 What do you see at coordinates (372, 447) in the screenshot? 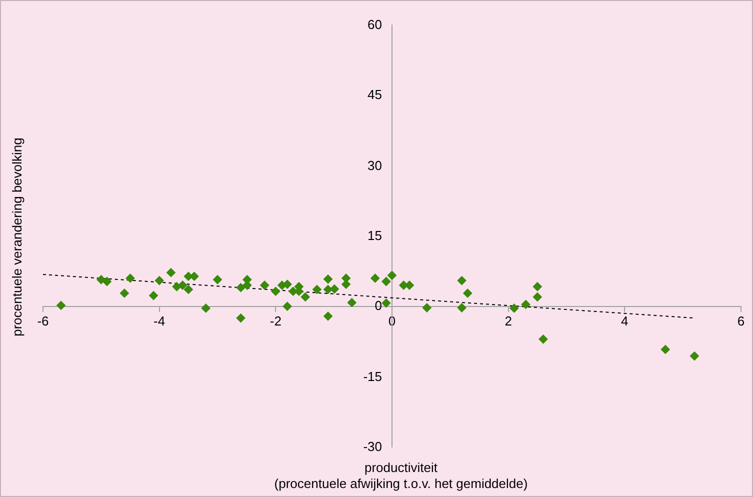
I see `y-tick-label: -30` at bounding box center [372, 447].